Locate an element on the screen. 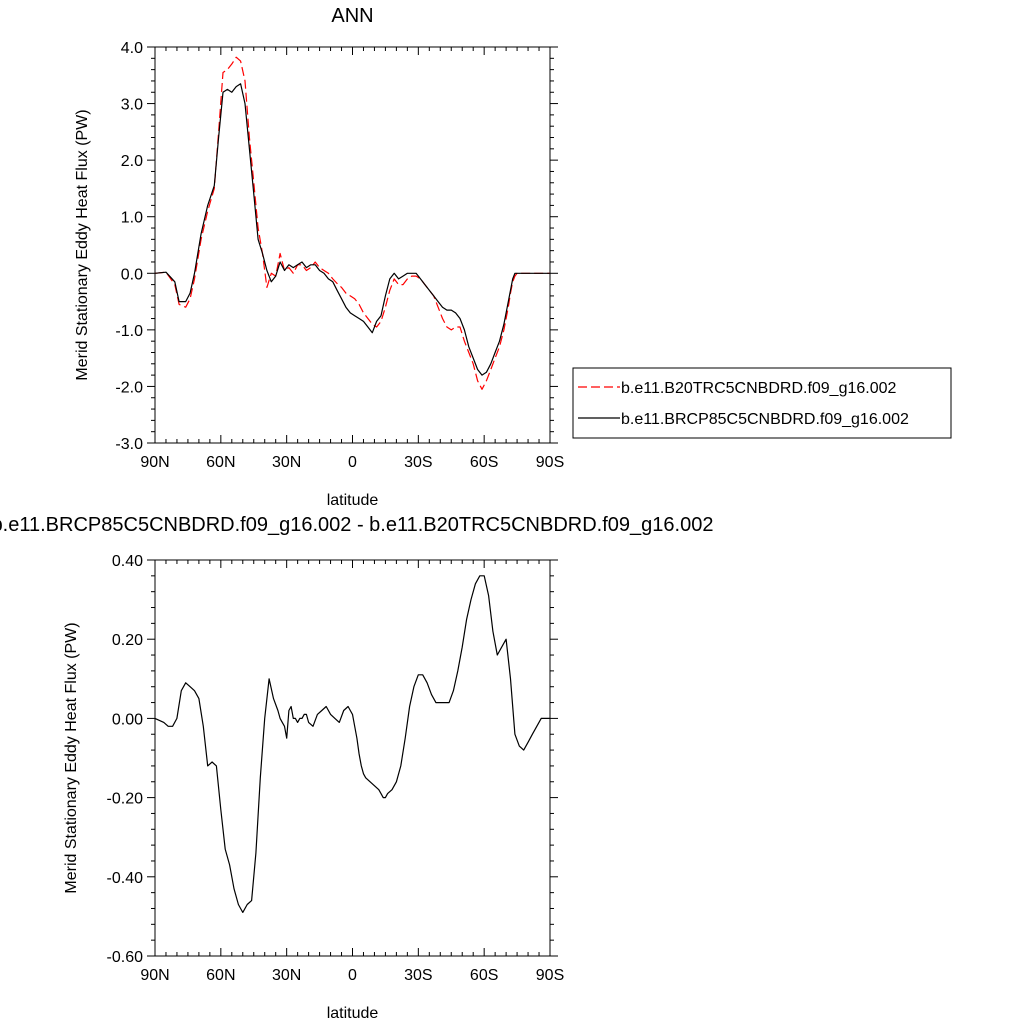 The image size is (1024, 1024). legend-frame is located at coordinates (762, 403).